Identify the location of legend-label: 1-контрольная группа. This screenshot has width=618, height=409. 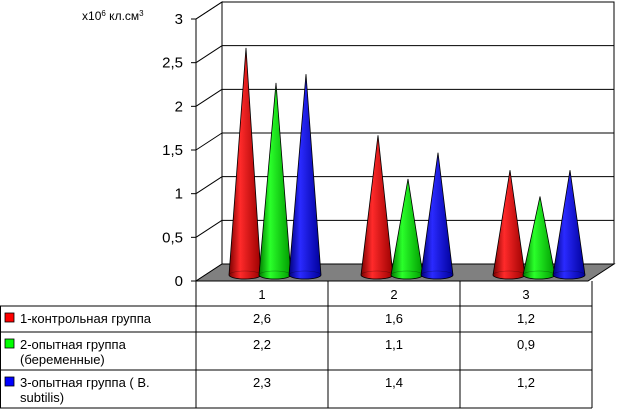
(86, 318).